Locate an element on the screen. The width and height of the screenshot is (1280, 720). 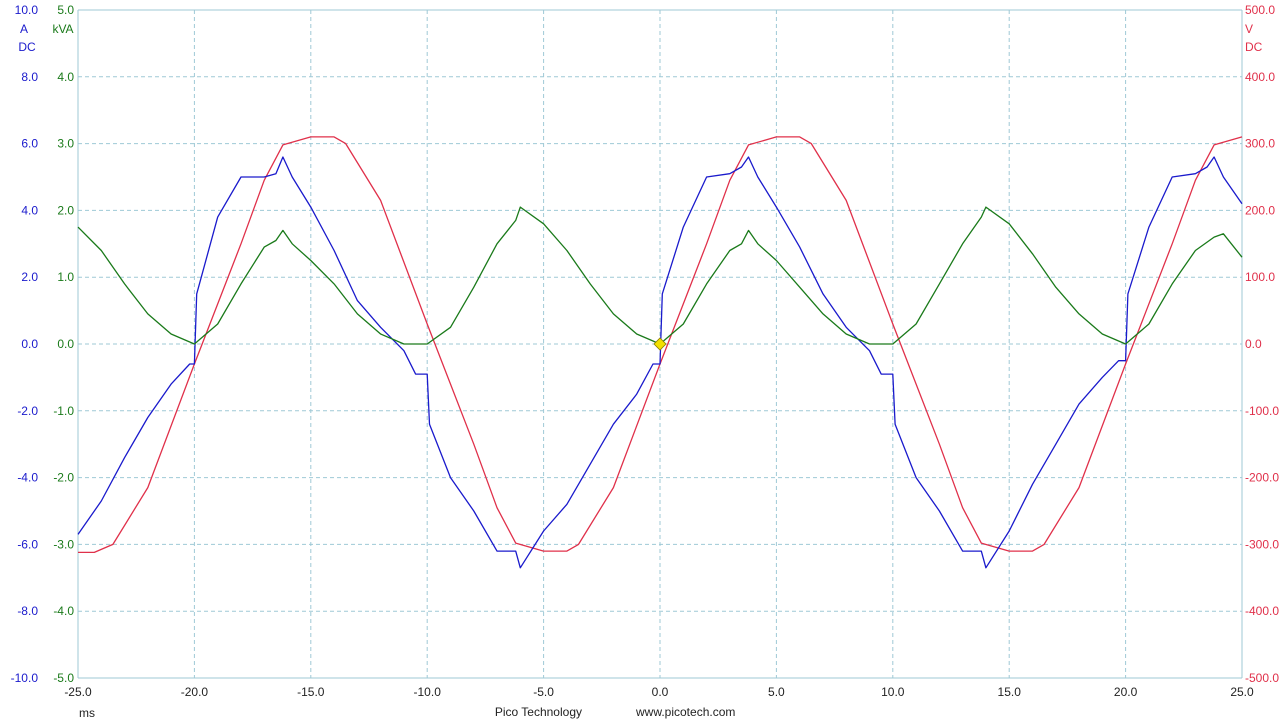
power-tick-label: -5.0 is located at coordinates (63, 678).